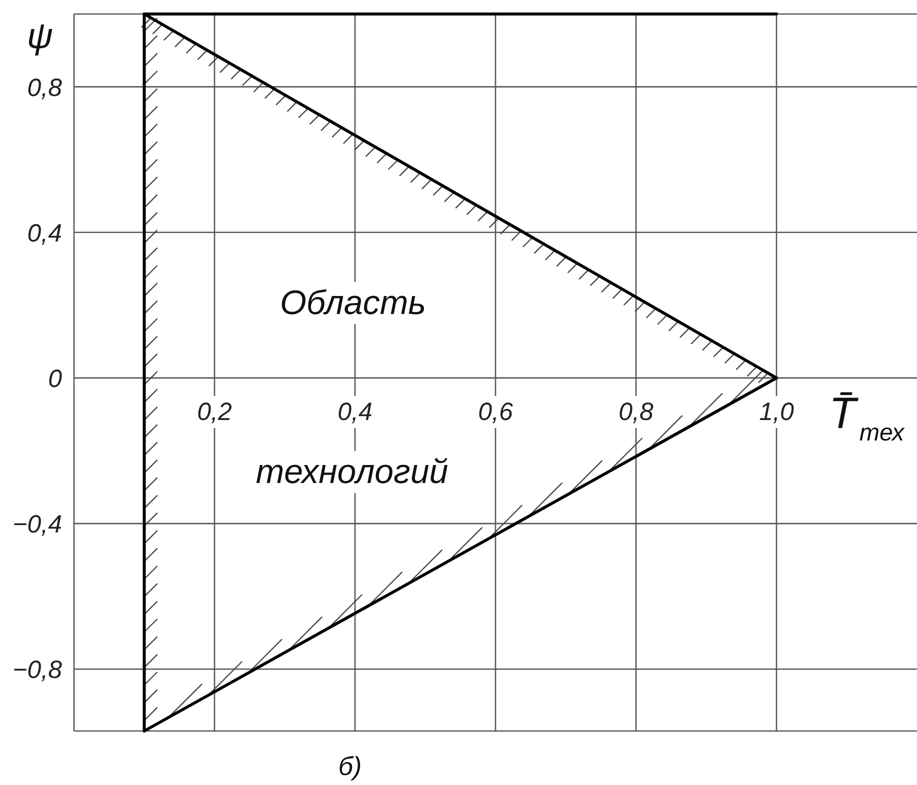 This screenshot has width=917, height=785. Describe the element at coordinates (776, 412) in the screenshot. I see `x-tick-label: 1,0` at that location.